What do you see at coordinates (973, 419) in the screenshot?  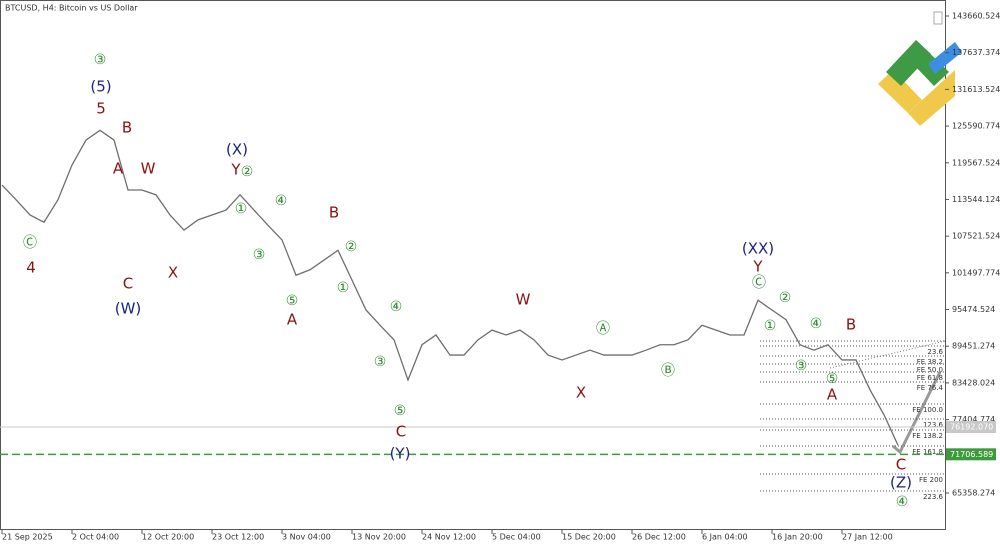 I see `y-tick-label: 77404.774` at bounding box center [973, 419].